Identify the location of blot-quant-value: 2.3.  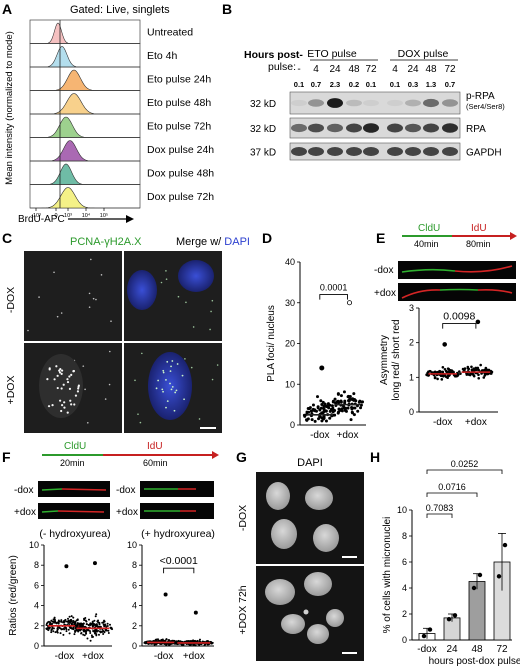
(335, 84).